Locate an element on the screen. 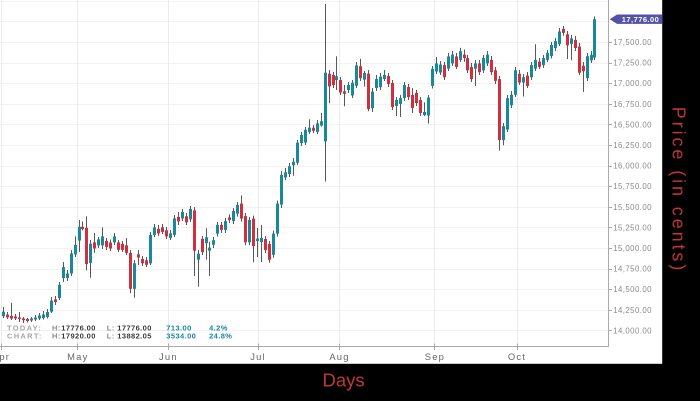 Image resolution: width=700 pixels, height=401 pixels. svg-text: 16,250.00 is located at coordinates (632, 145).